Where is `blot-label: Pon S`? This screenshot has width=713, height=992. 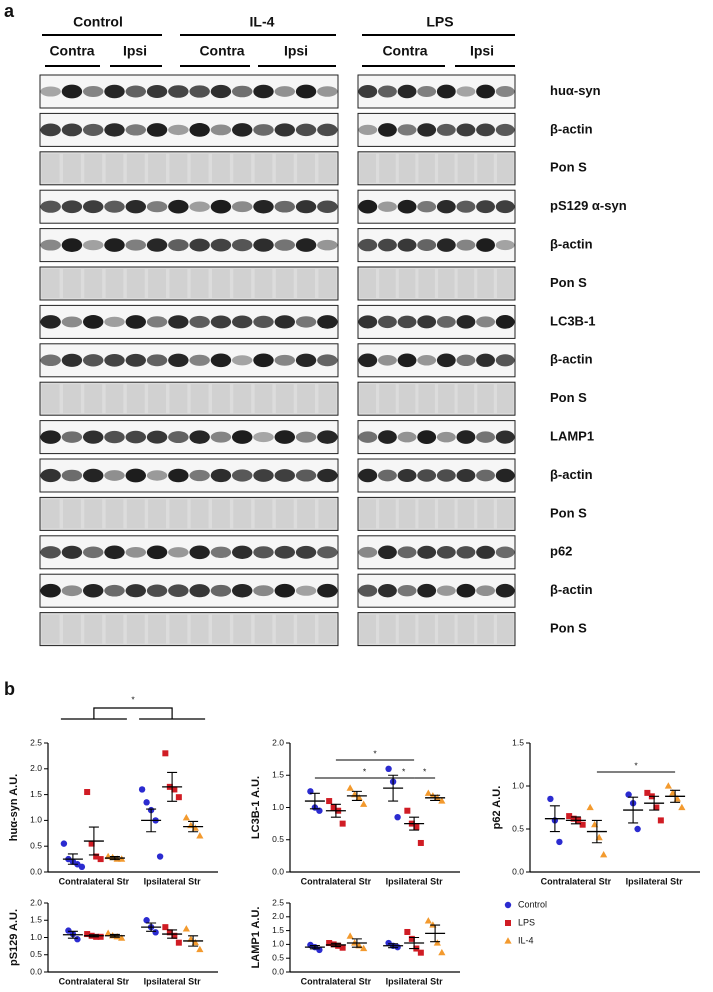 blot-label: Pon S is located at coordinates (568, 628).